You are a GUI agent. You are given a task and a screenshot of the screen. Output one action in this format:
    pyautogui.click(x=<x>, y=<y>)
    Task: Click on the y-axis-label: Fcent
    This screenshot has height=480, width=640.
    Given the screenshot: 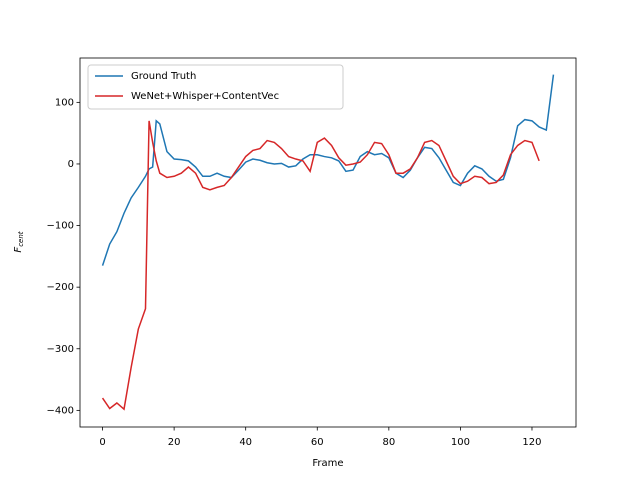 What is the action you would take?
    pyautogui.click(x=19, y=241)
    